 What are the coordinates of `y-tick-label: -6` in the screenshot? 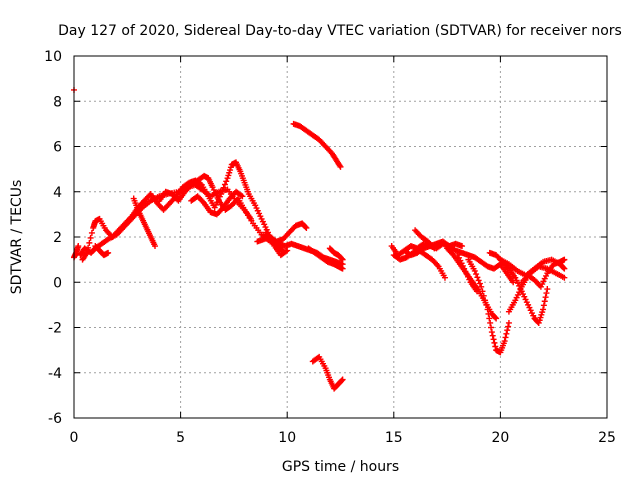 It's located at (55, 419).